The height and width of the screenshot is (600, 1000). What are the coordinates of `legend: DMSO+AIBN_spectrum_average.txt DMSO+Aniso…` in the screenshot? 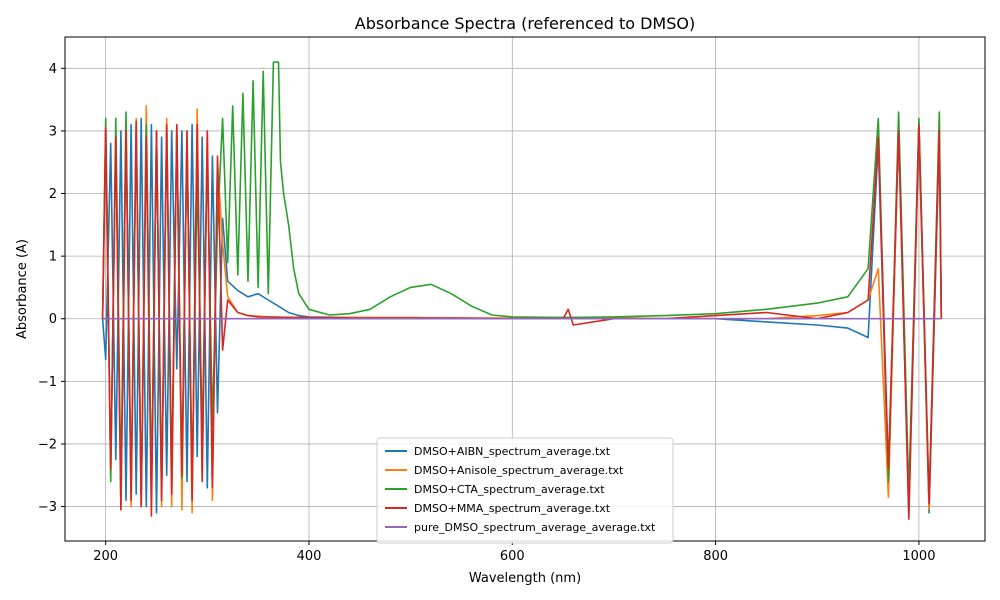 It's located at (525, 490).